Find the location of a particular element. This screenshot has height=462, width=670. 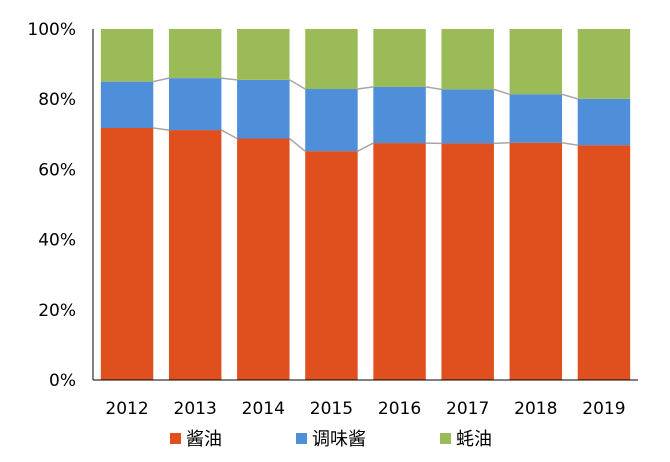

bar-soy-sauce-2015 is located at coordinates (331, 265).